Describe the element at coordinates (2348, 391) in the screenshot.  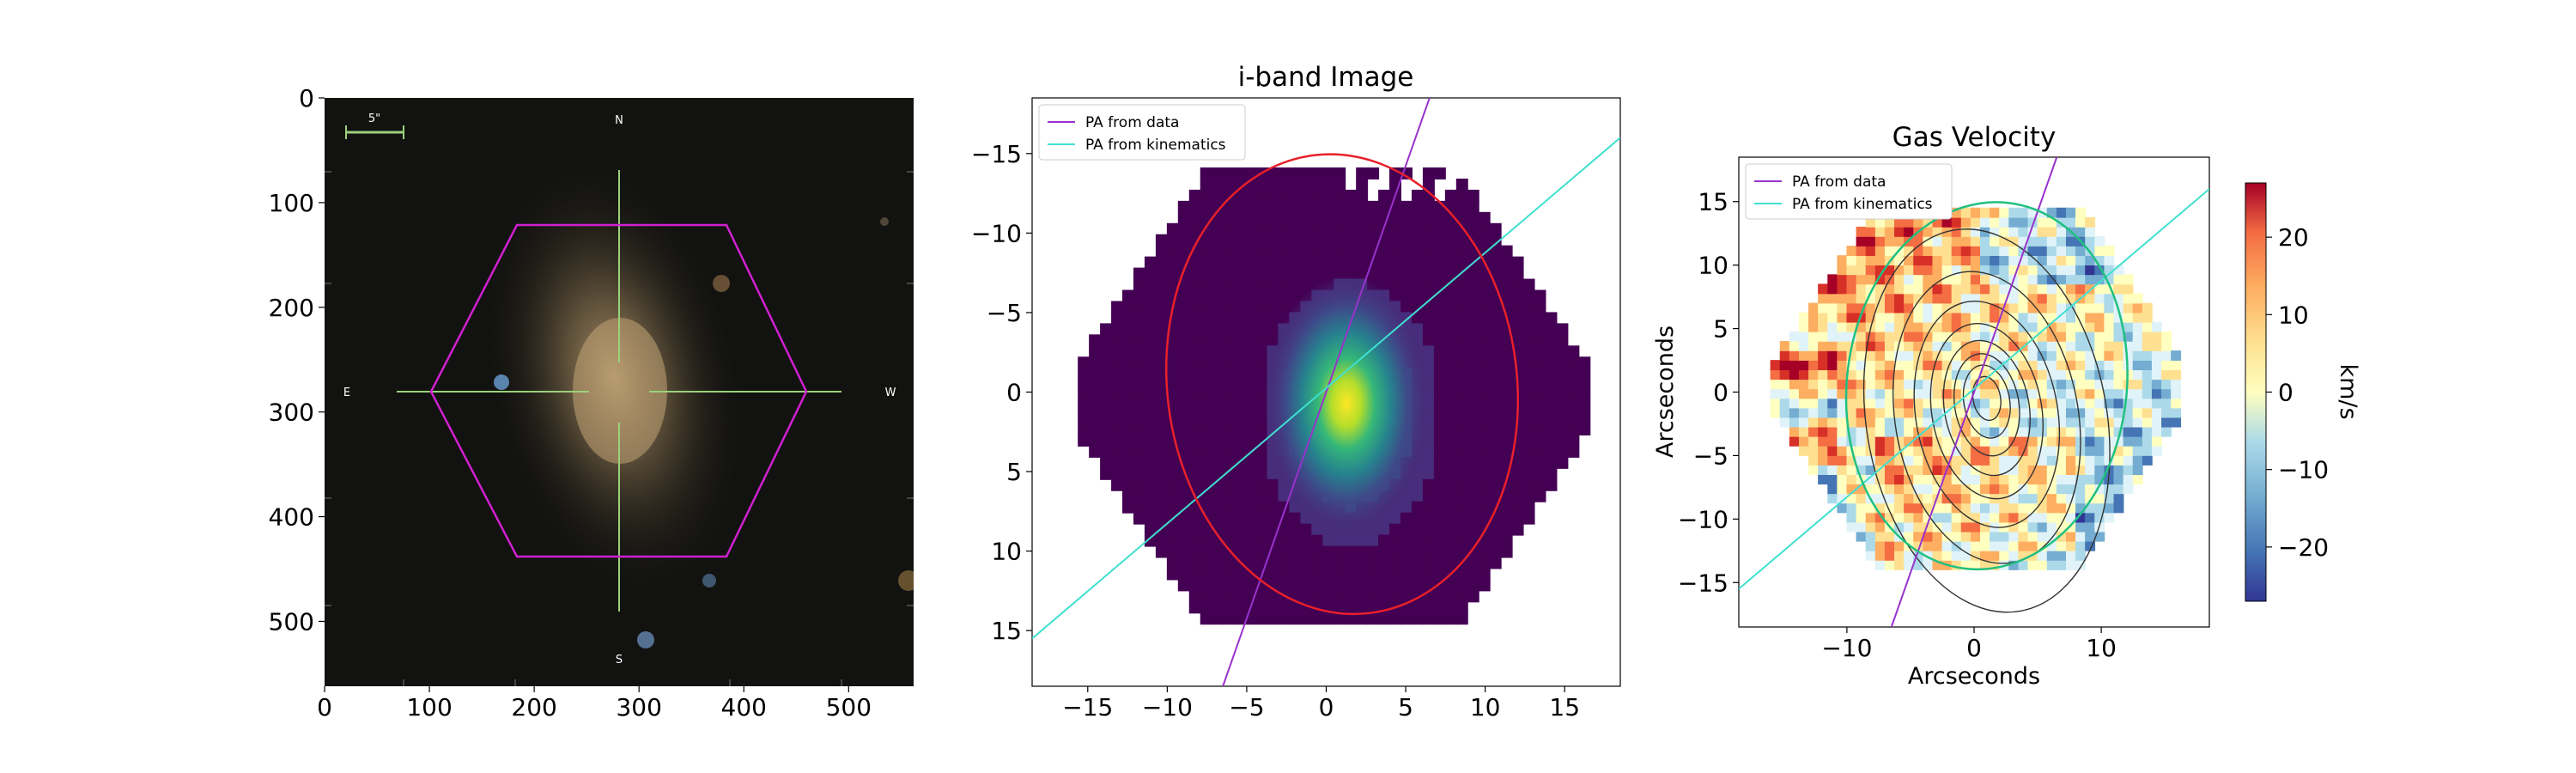
I see `colorbar-label: km/s` at that location.